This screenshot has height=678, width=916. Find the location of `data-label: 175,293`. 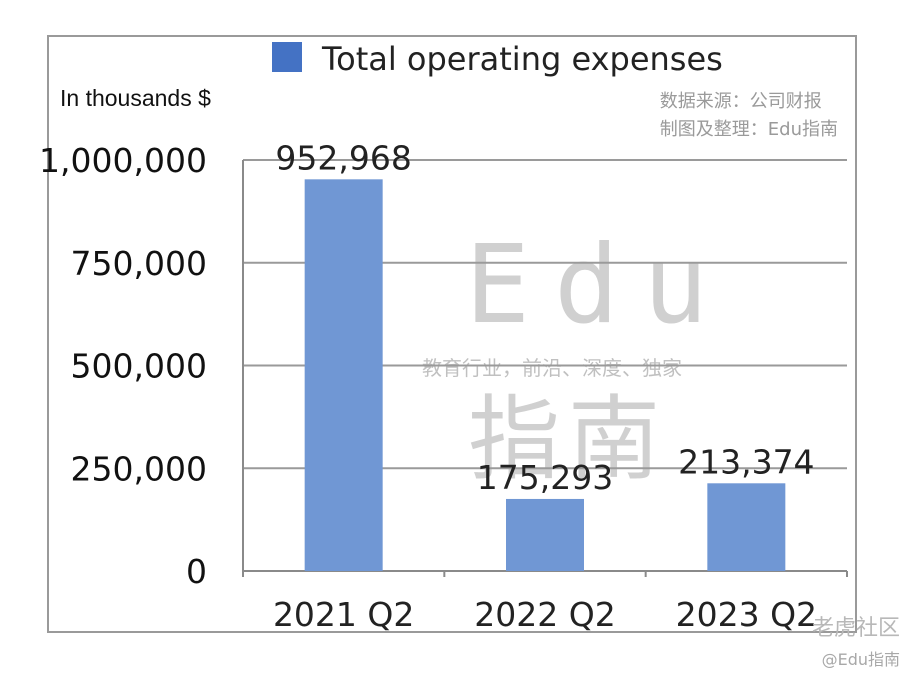

data-label: 175,293 is located at coordinates (545, 477).